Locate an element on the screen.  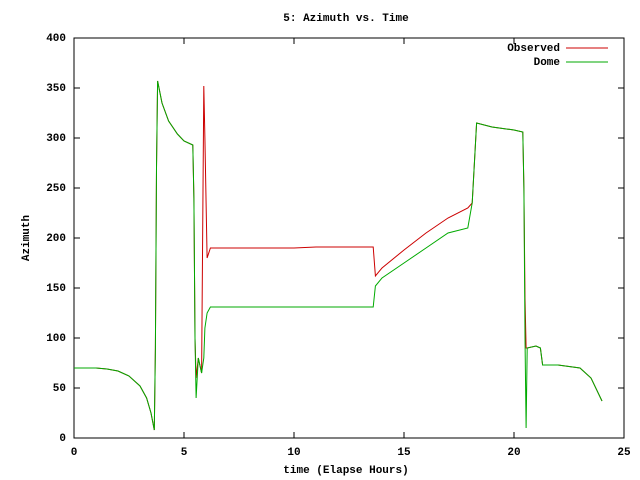
y-tick-label: 0 is located at coordinates (62, 439).